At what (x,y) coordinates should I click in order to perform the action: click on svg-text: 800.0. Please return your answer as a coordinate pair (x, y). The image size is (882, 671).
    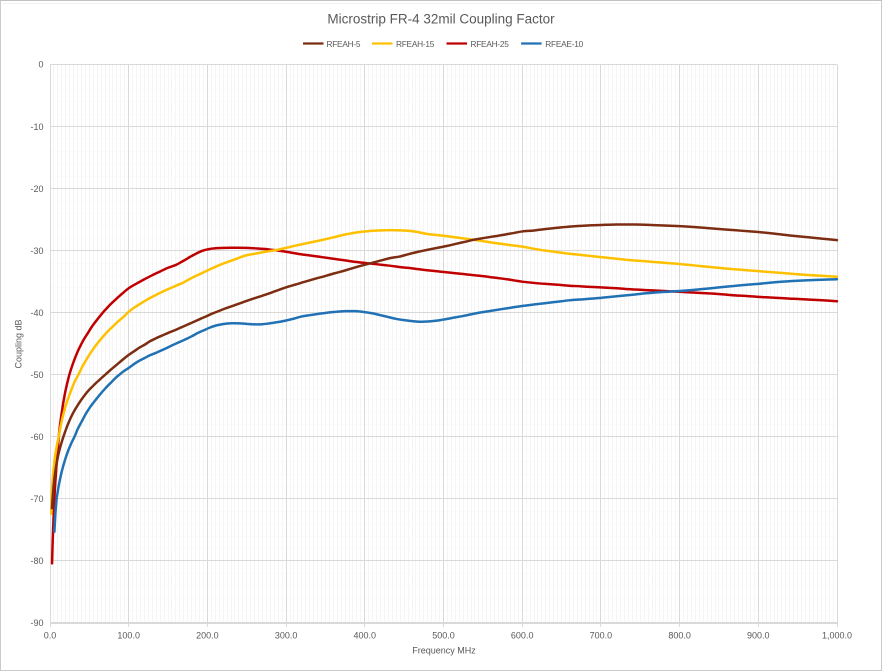
    Looking at the image, I should click on (679, 636).